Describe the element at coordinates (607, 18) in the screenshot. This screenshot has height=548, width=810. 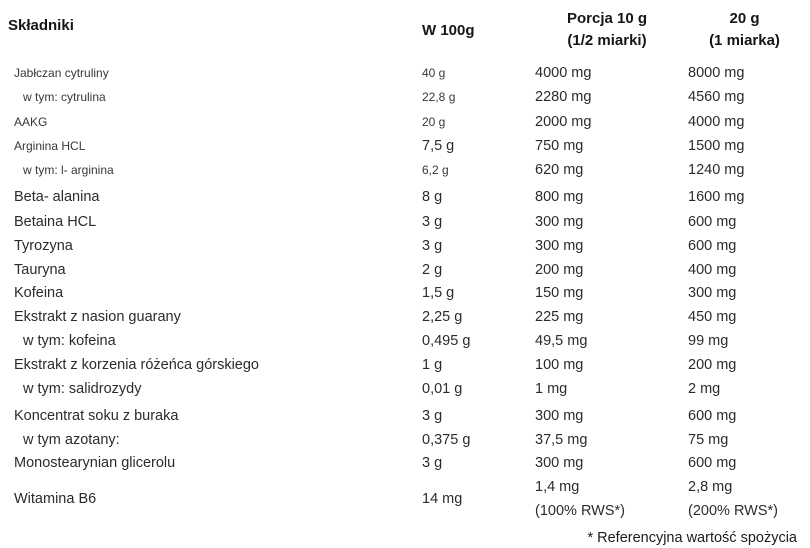
I see `column-header-per-10g-line1: Porcja 10 g` at that location.